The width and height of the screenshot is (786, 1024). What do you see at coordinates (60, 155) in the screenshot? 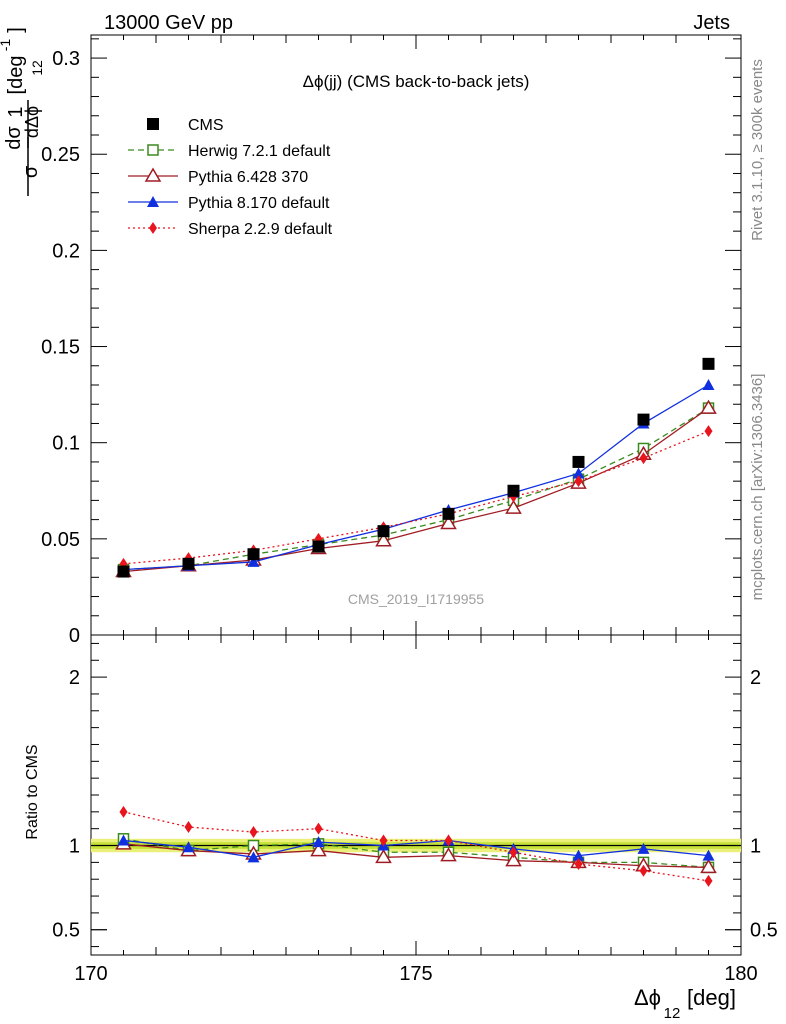
I see `y-tick-label: 0.25` at bounding box center [60, 155].